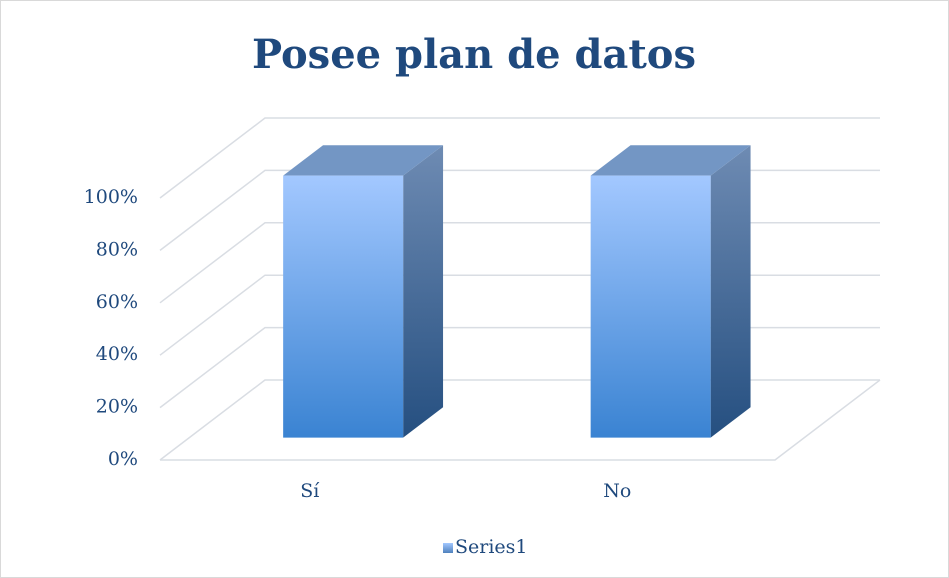 This screenshot has height=578, width=949. Describe the element at coordinates (491, 547) in the screenshot. I see `legend-label: Series1` at that location.